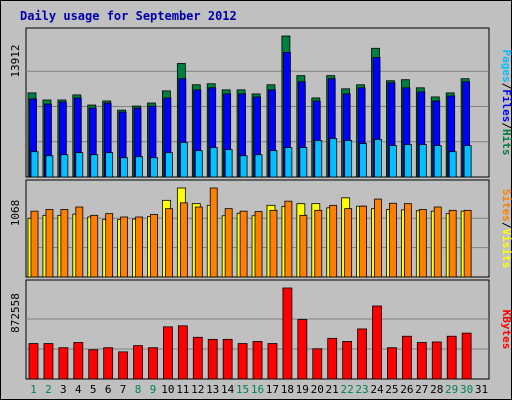  Describe the element at coordinates (242, 389) in the screenshot. I see `day-label: 15` at that location.